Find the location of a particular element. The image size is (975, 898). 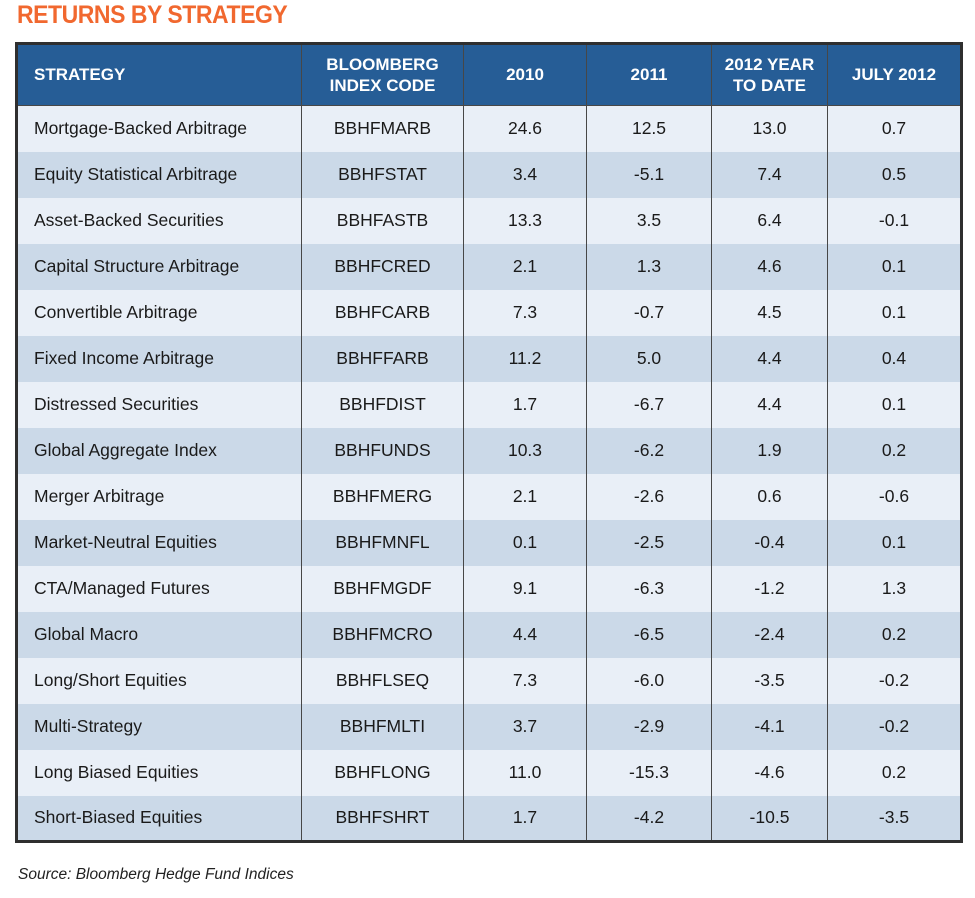

return-2012-ytd-cell: -0.4 is located at coordinates (769, 542).